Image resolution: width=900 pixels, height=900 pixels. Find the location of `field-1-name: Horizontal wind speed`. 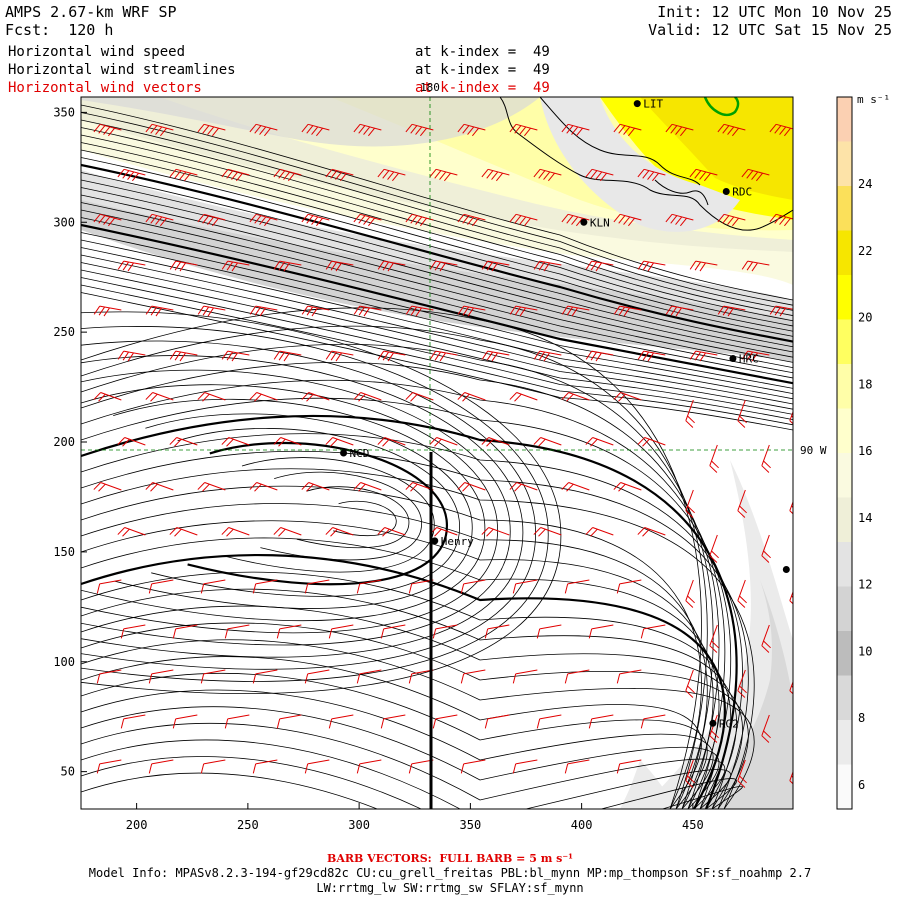

field-1-name: Horizontal wind speed is located at coordinates (97, 52).